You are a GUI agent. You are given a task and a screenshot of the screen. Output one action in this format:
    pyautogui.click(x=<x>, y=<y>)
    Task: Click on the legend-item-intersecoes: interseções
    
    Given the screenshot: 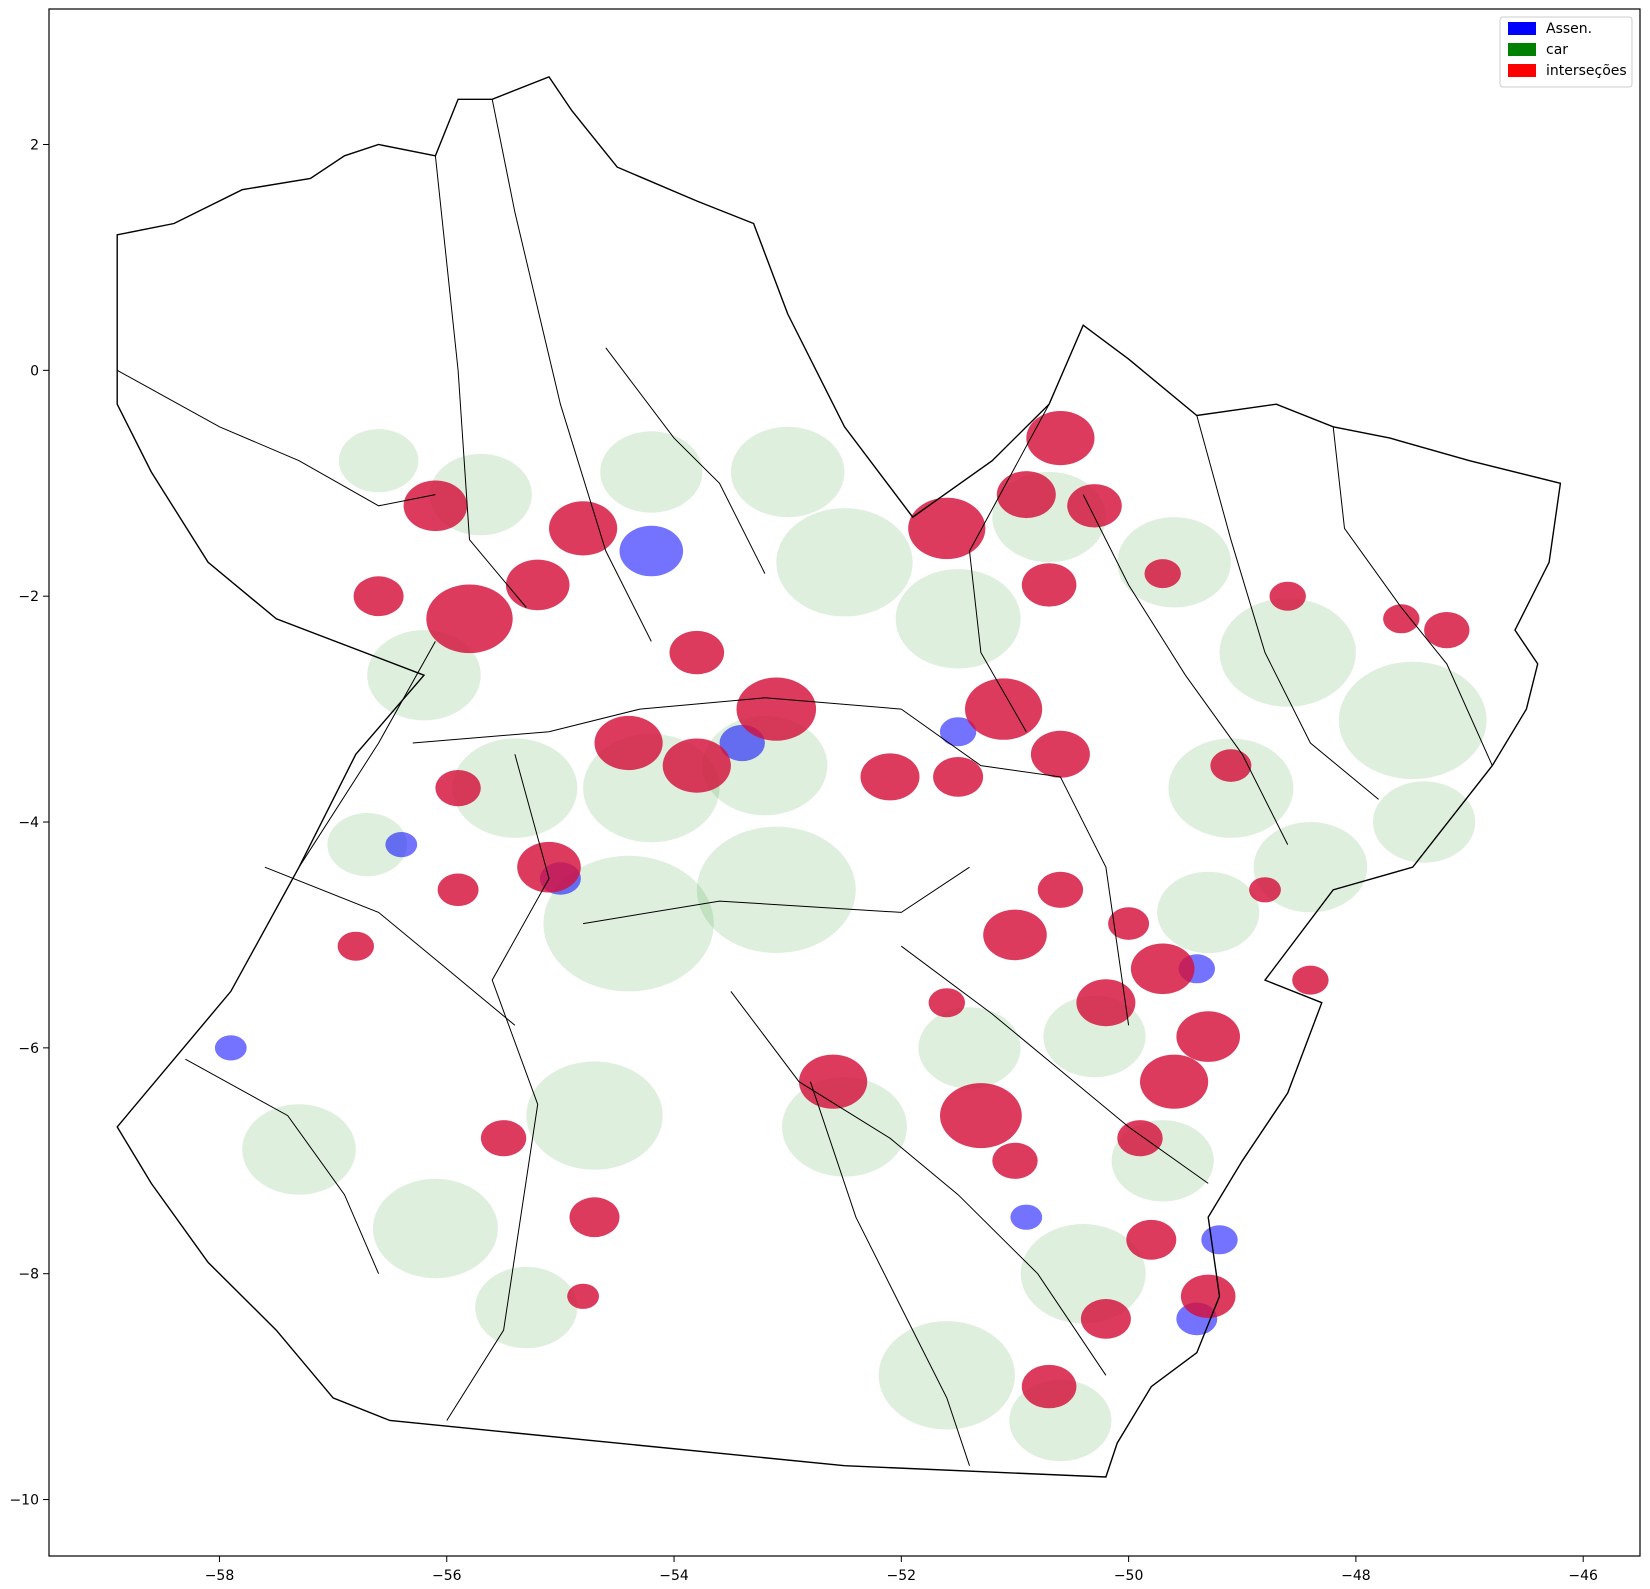 What is the action you would take?
    pyautogui.click(x=1567, y=71)
    